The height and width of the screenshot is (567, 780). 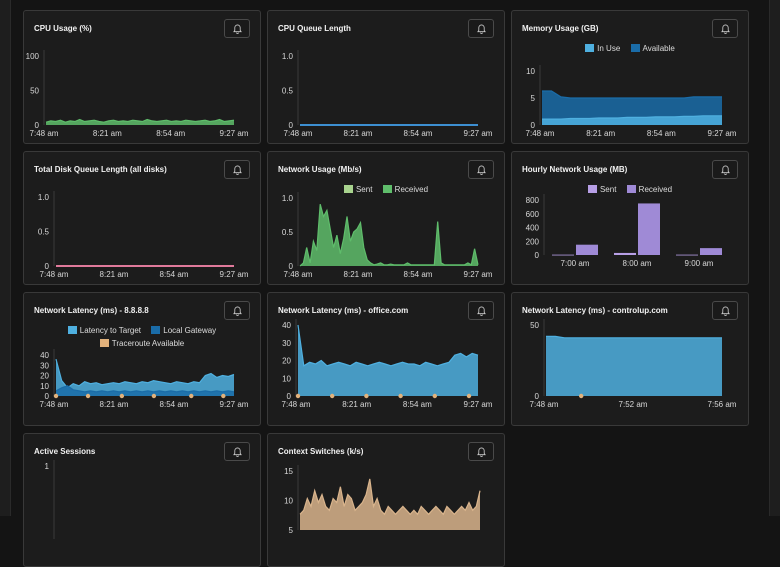 I want to click on chart-legend: In Use Available, so click(x=630, y=48).